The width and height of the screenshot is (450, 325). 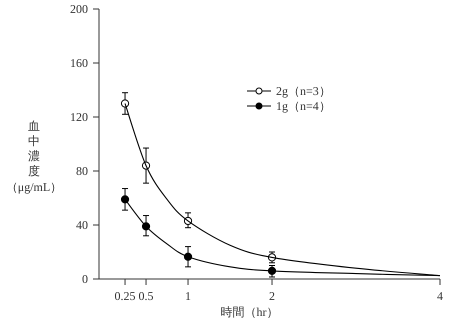 What do you see at coordinates (303, 106) in the screenshot?
I see `legend-label: 1g（n=4）` at bounding box center [303, 106].